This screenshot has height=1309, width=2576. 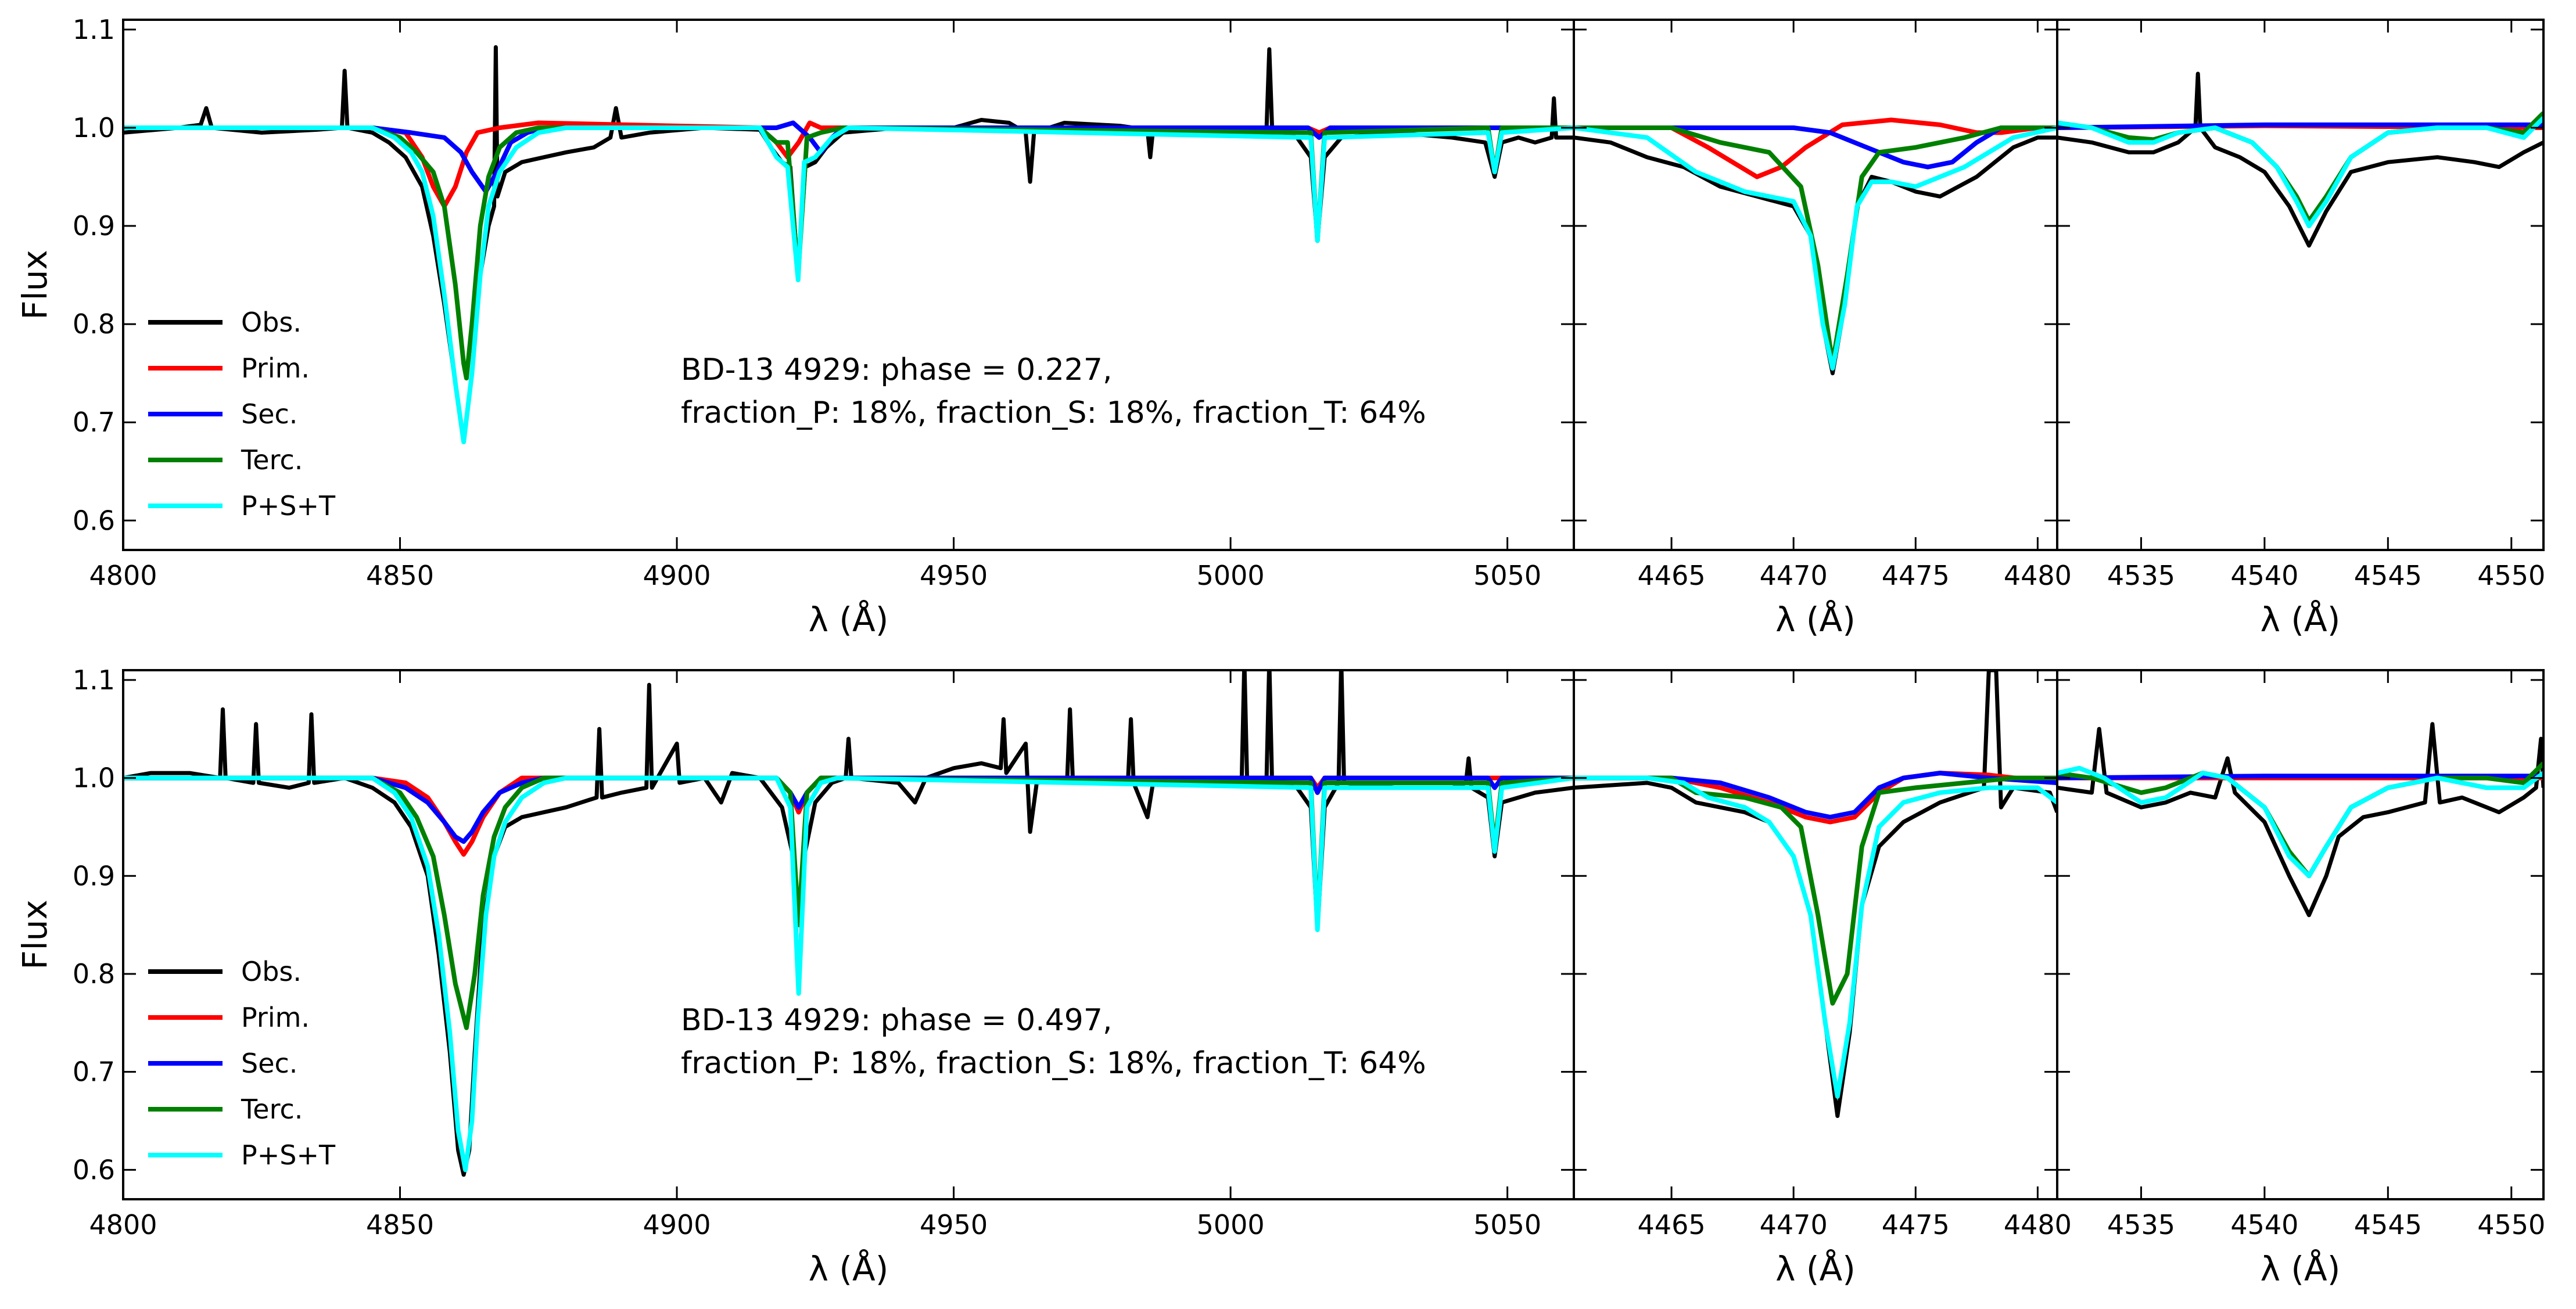 I want to click on panel-r1-c3: 4535 4540 4545 4550 λ (Å), so click(x=2300, y=329).